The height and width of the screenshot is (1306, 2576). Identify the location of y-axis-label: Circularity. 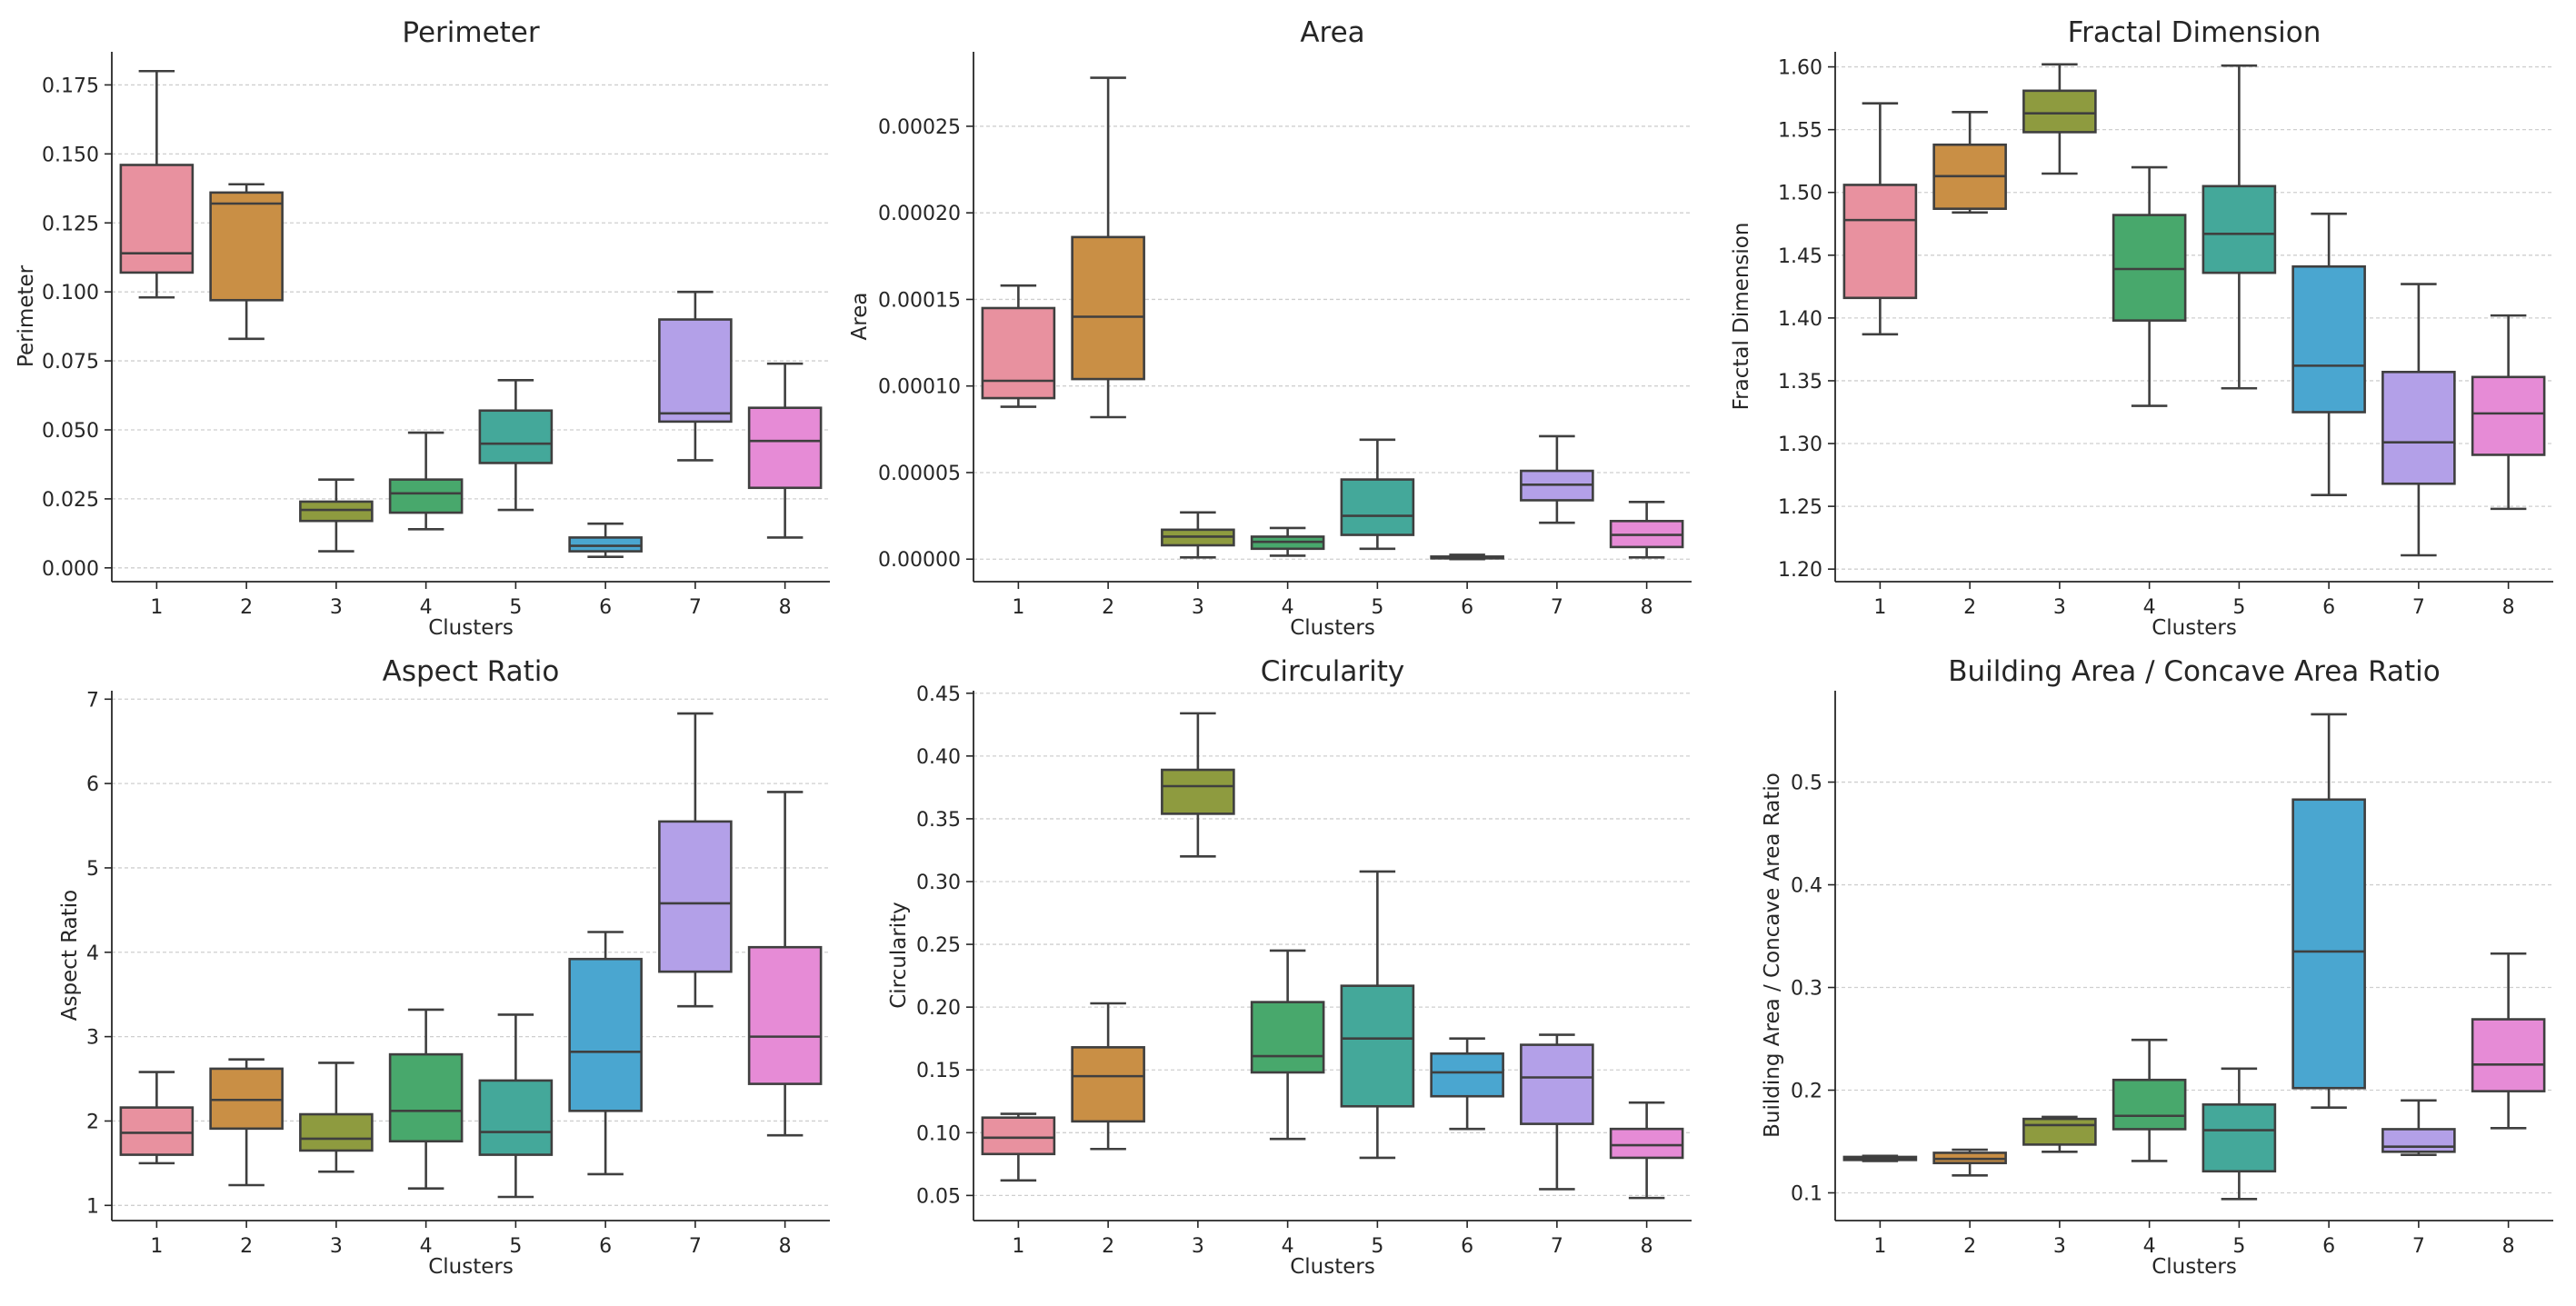
(899, 955).